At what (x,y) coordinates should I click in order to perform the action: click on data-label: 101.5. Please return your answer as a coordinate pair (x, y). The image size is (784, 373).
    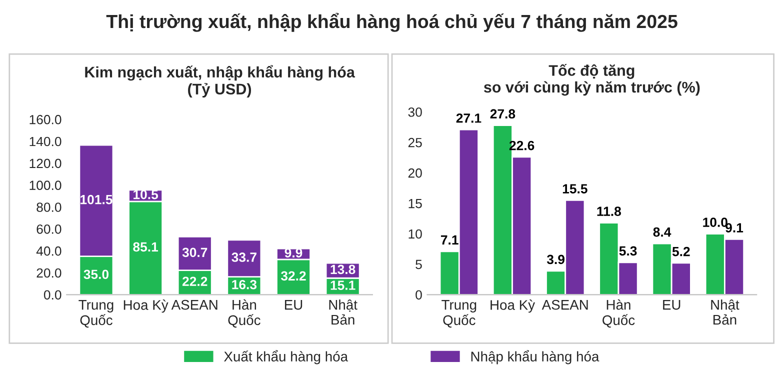
    Looking at the image, I should click on (96, 199).